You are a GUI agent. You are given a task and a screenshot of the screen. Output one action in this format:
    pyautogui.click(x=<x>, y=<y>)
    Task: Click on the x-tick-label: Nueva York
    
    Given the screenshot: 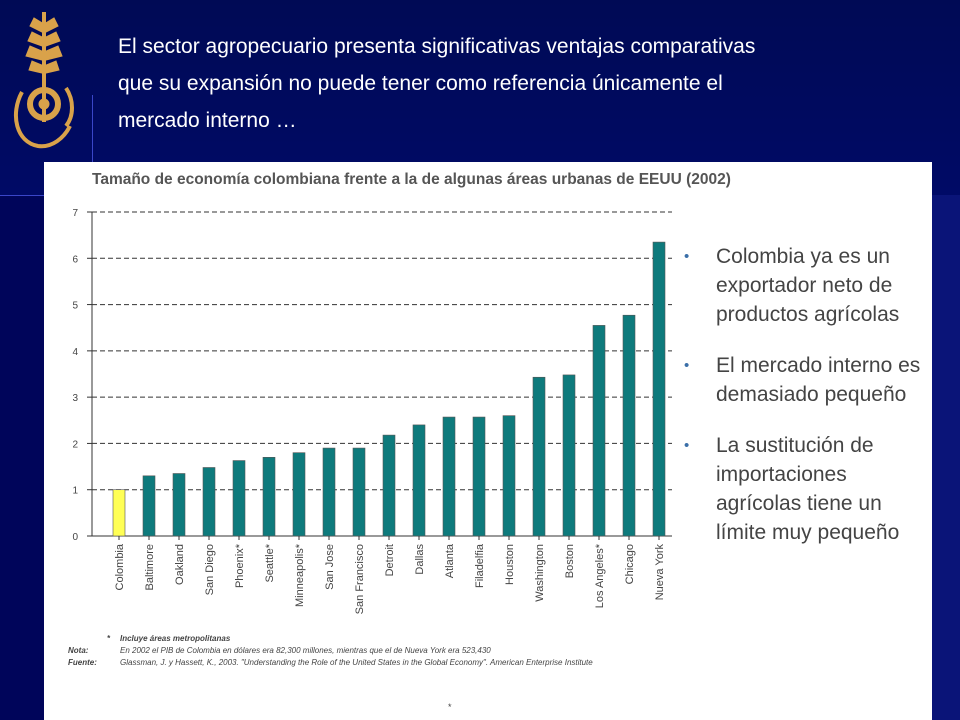 What is the action you would take?
    pyautogui.click(x=660, y=572)
    